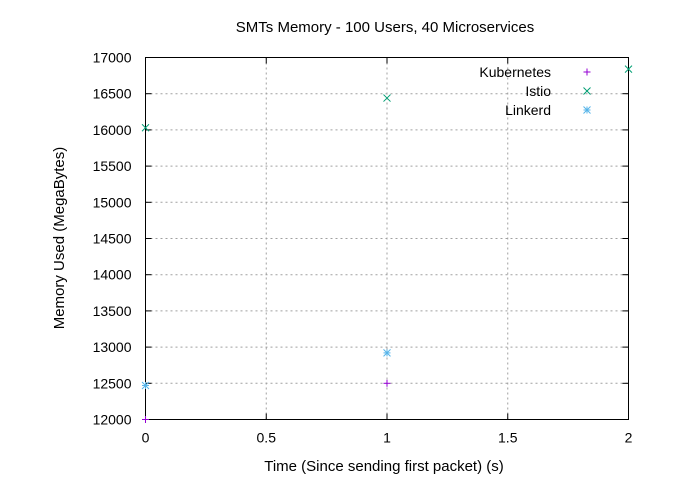 This screenshot has height=480, width=700. Describe the element at coordinates (112, 58) in the screenshot. I see `y-tick-label: 17000` at that location.